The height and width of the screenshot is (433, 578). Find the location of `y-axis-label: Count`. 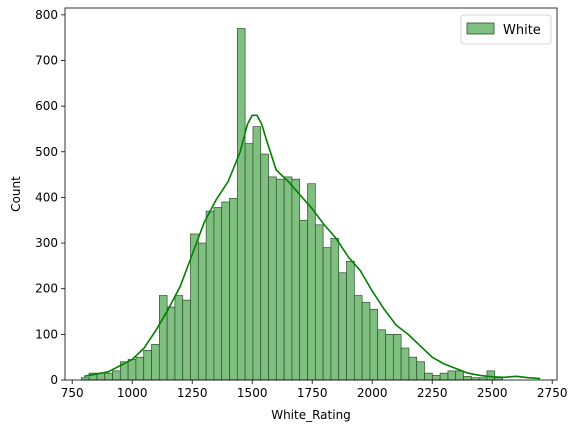

y-axis-label: Count is located at coordinates (16, 194).